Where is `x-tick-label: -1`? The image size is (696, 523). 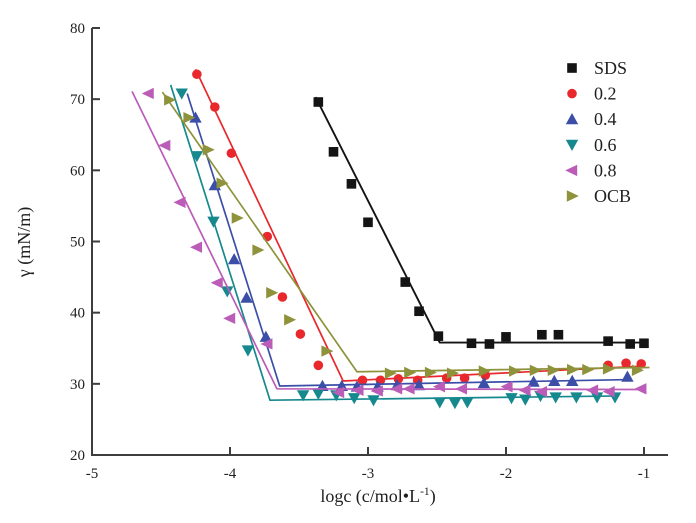
x-tick-label: -1 is located at coordinates (644, 474).